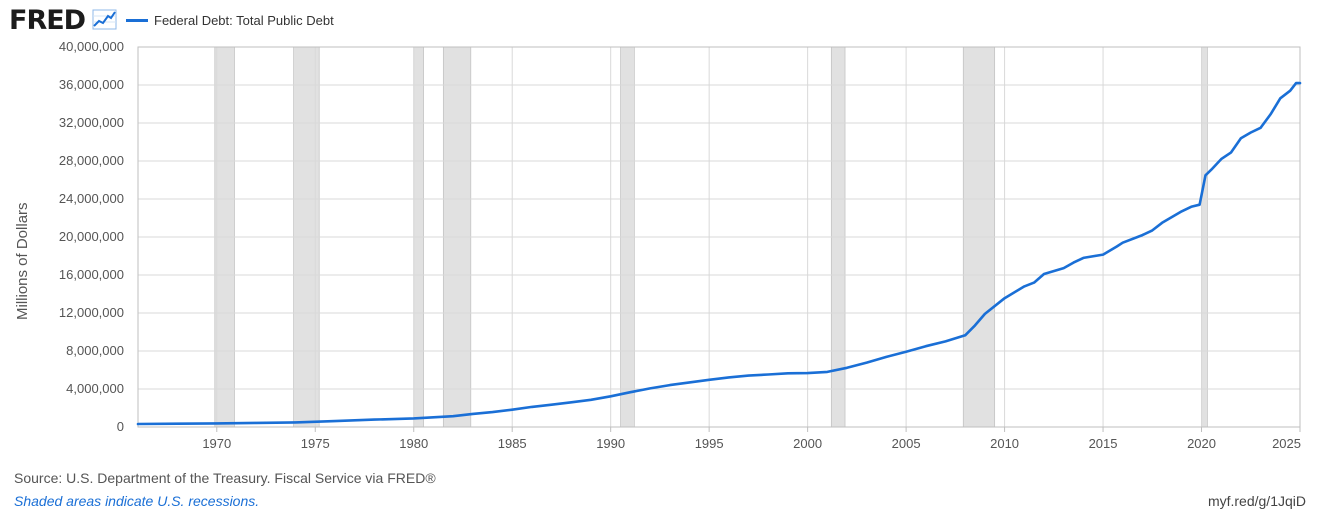 The image size is (1320, 513). What do you see at coordinates (91, 312) in the screenshot?
I see `y-tick-label-3: 12,000,000` at bounding box center [91, 312].